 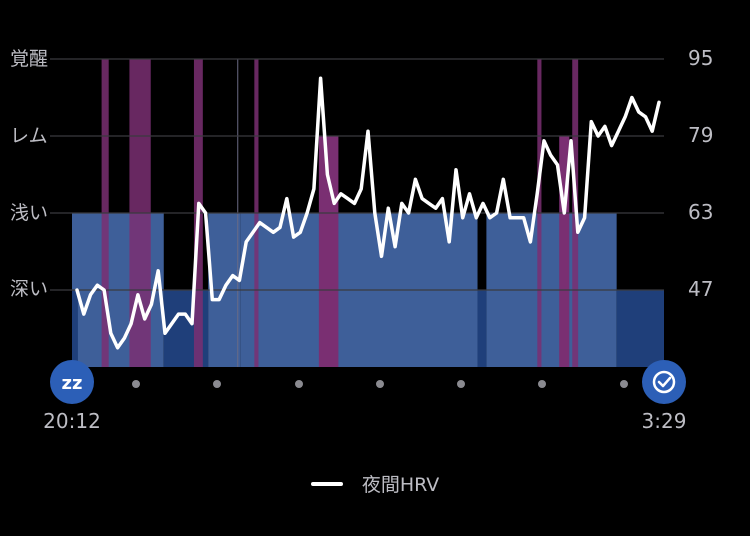 What do you see at coordinates (664, 421) in the screenshot?
I see `end-time-label: 3:29` at bounding box center [664, 421].